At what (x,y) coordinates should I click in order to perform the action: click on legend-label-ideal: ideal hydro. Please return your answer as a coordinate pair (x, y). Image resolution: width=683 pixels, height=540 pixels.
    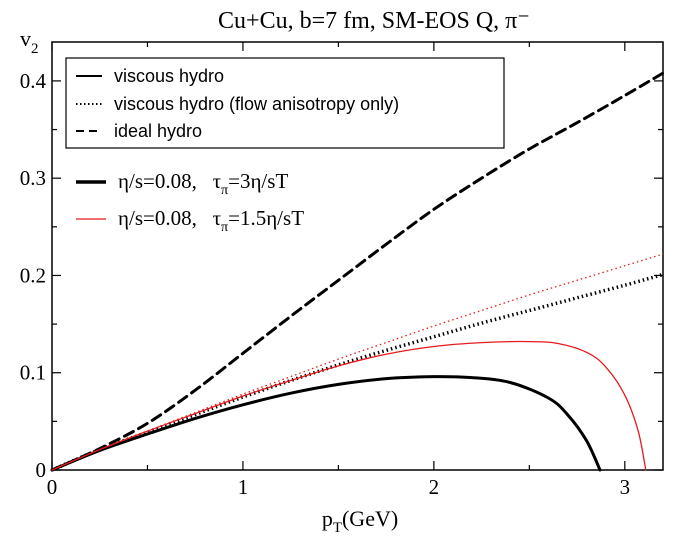
    Looking at the image, I should click on (158, 131).